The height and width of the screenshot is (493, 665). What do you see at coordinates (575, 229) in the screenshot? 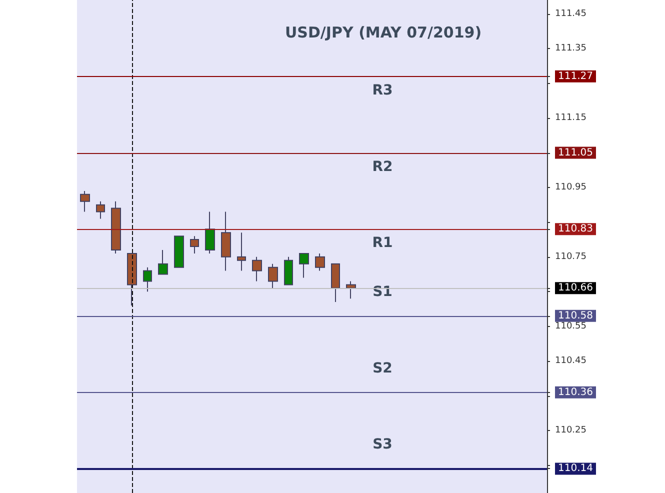
I see `y-tick-label: 110.83` at bounding box center [575, 229].